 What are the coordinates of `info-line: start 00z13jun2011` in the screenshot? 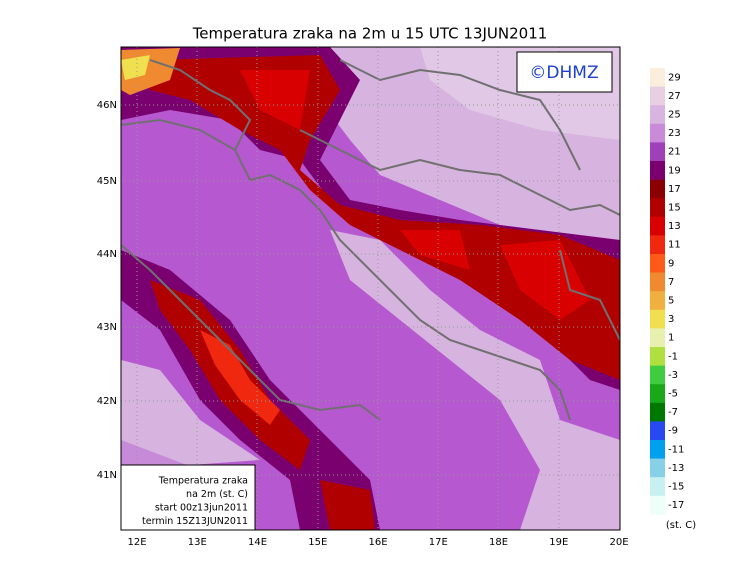 It's located at (201, 508).